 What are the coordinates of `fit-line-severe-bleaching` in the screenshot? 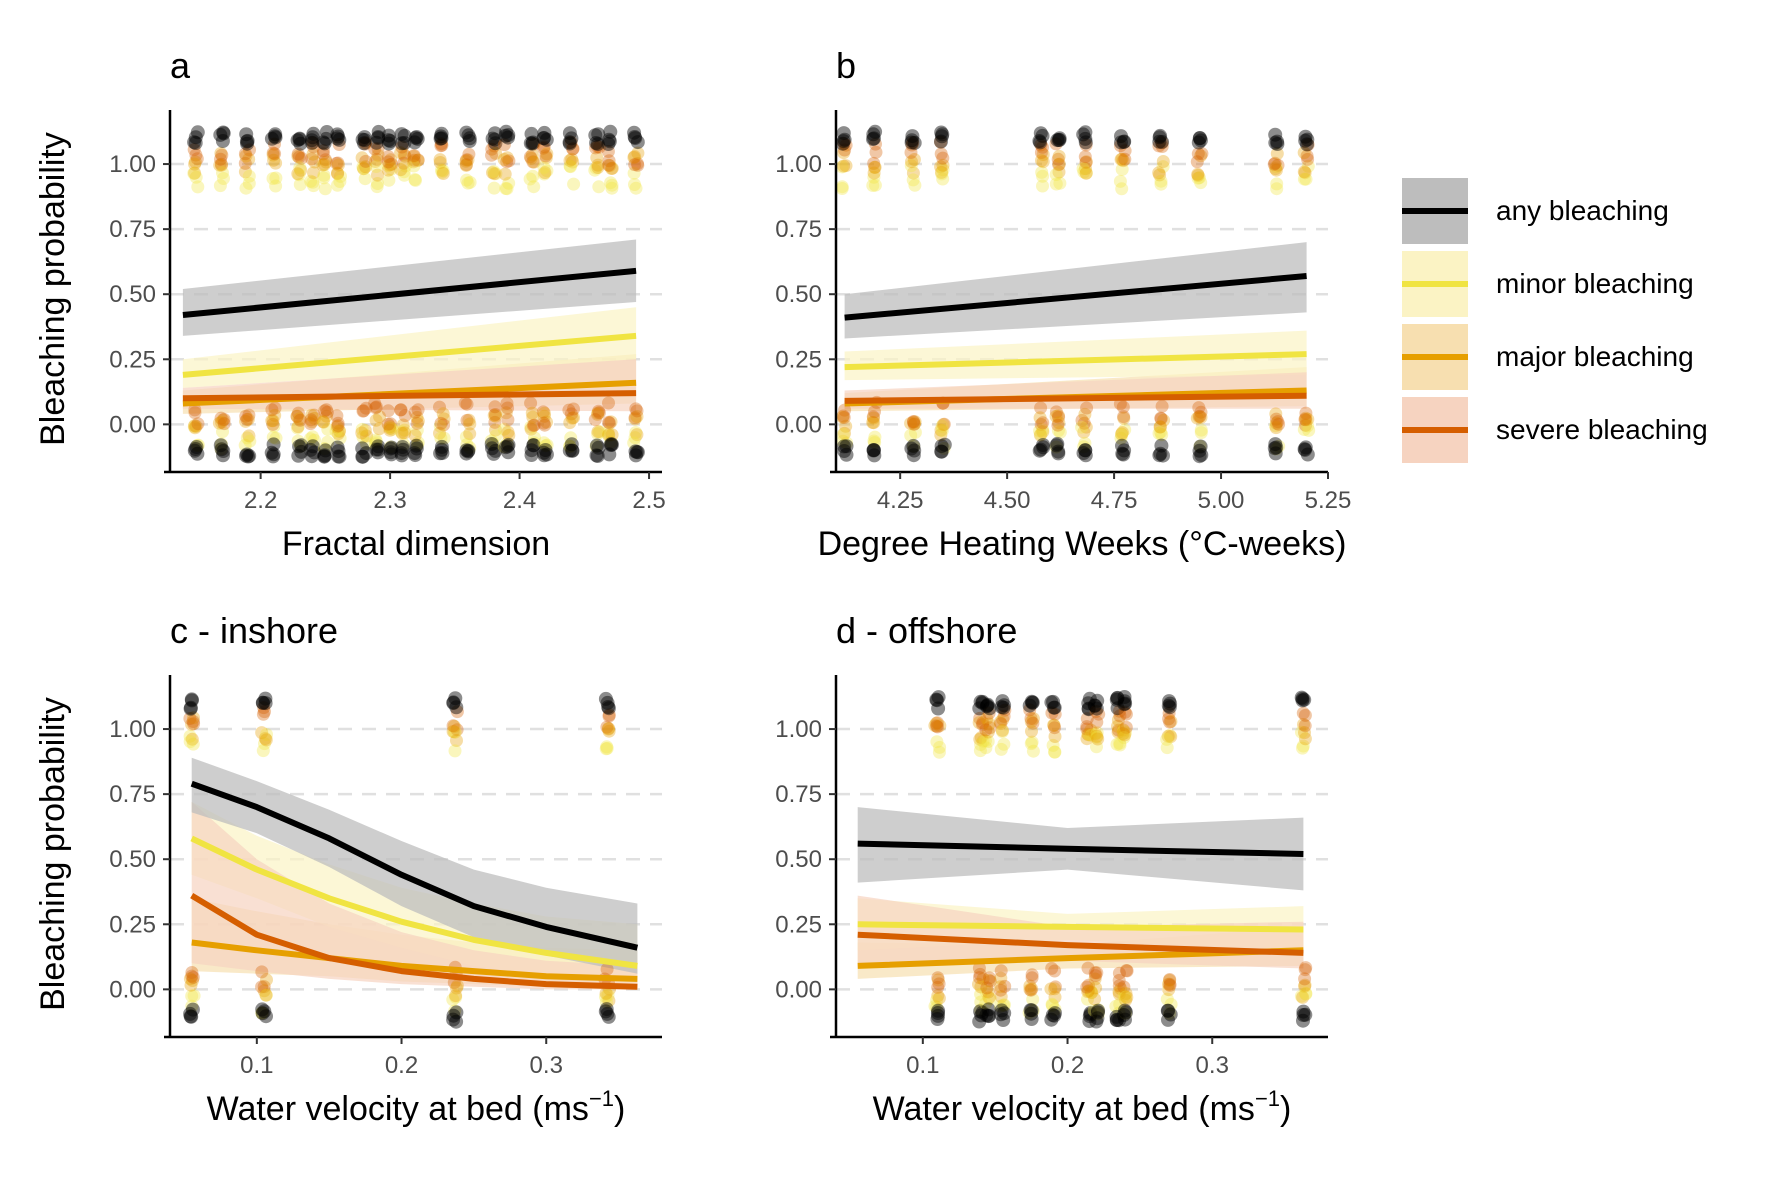 It's located at (409, 396).